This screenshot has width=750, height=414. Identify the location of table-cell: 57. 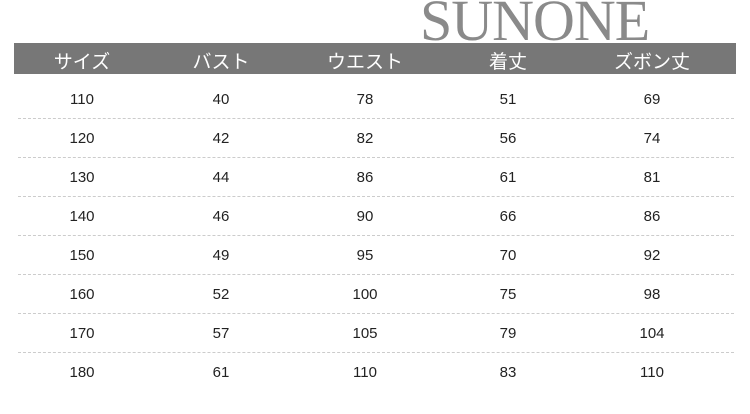
(221, 333).